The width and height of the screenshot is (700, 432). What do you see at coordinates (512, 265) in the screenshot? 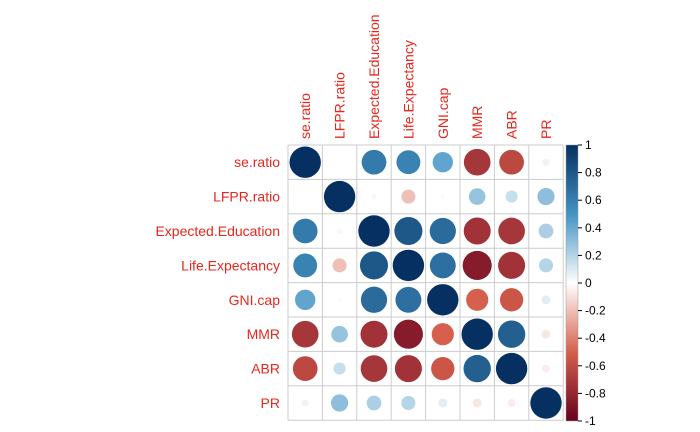
I see `corr-circle-Life.Expectancy-ABR` at bounding box center [512, 265].